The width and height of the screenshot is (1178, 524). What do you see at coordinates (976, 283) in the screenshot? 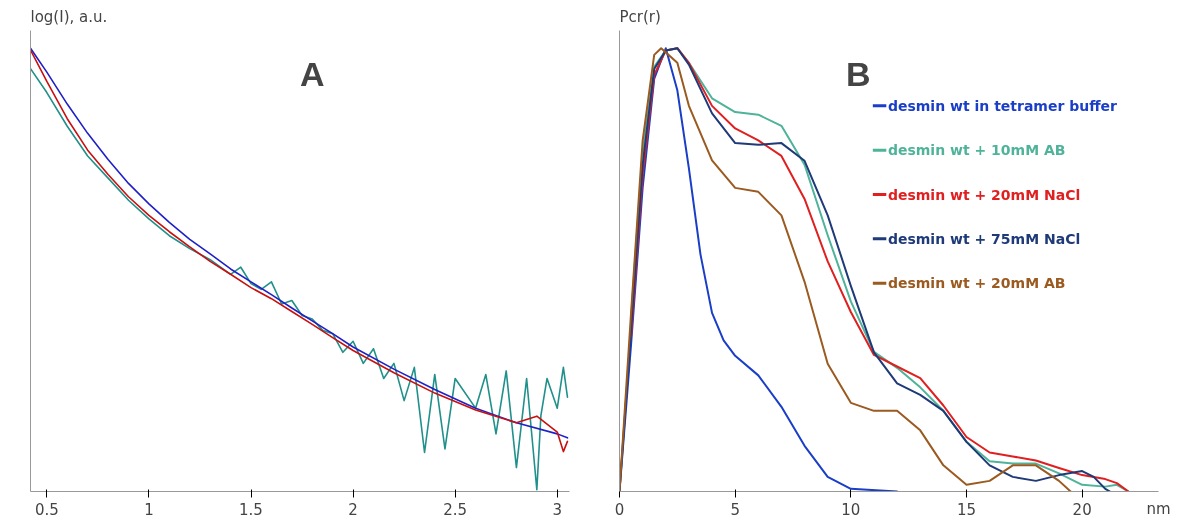
I see `legend-label: desmin wt + 20mM AB` at bounding box center [976, 283].